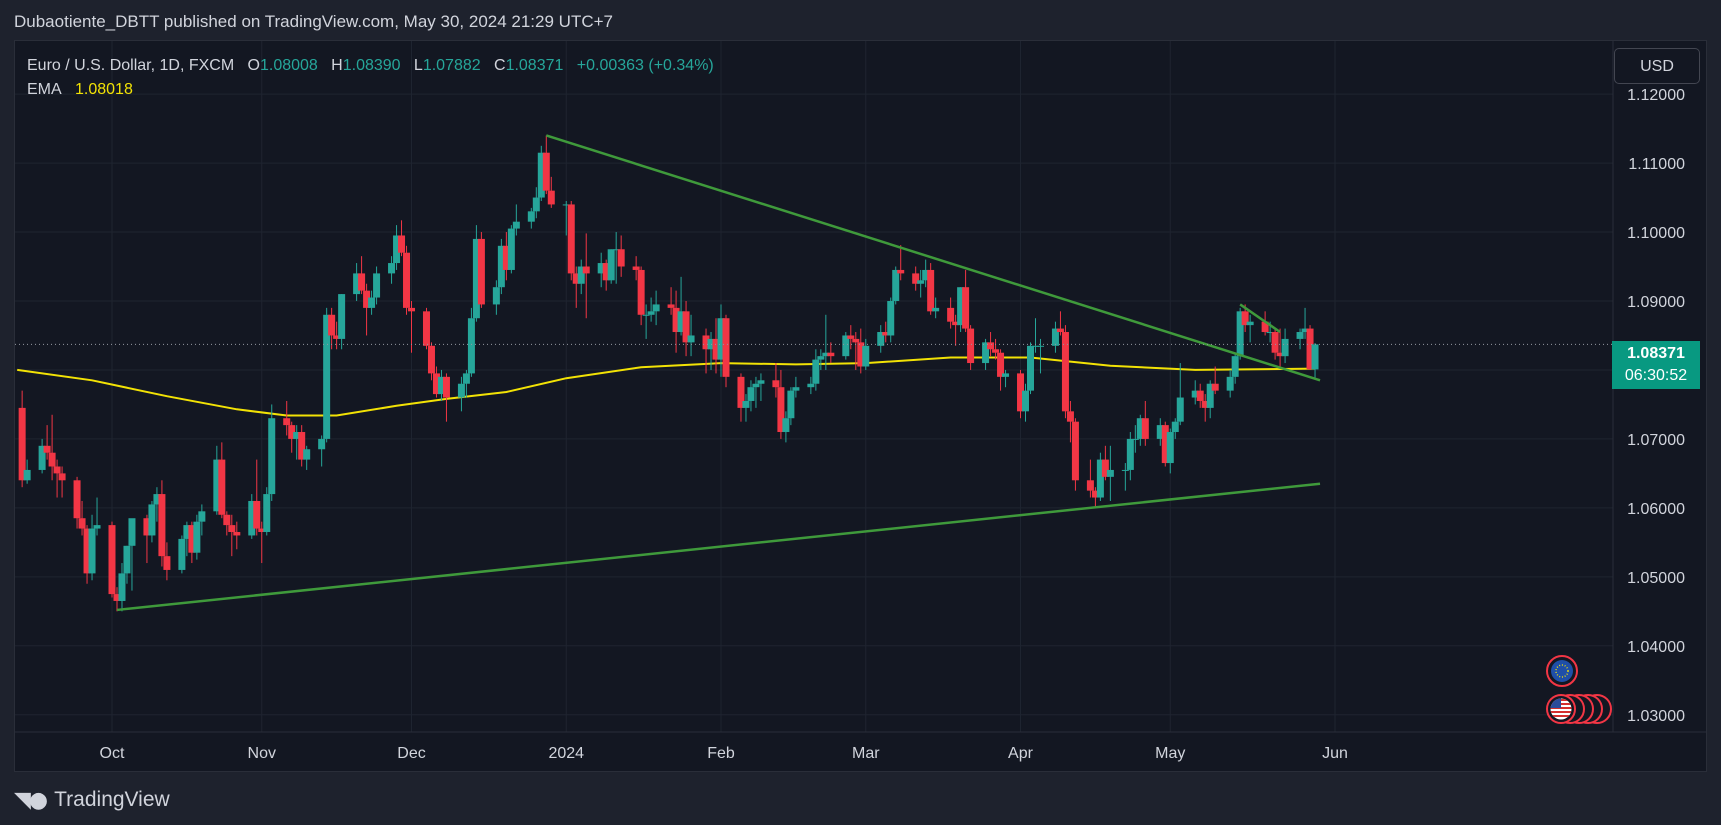 Image resolution: width=1721 pixels, height=825 pixels. What do you see at coordinates (104, 89) in the screenshot?
I see `ema-value: 1.08018` at bounding box center [104, 89].